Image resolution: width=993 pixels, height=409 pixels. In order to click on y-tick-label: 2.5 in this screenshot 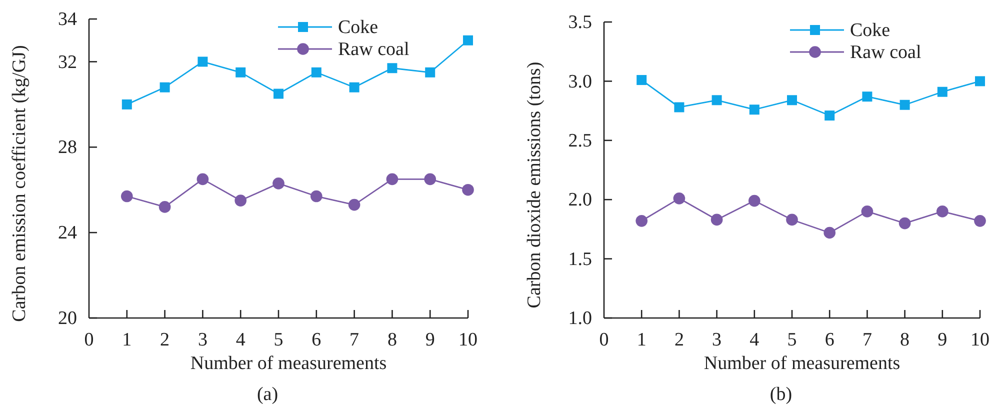, I will do `click(580, 141)`.